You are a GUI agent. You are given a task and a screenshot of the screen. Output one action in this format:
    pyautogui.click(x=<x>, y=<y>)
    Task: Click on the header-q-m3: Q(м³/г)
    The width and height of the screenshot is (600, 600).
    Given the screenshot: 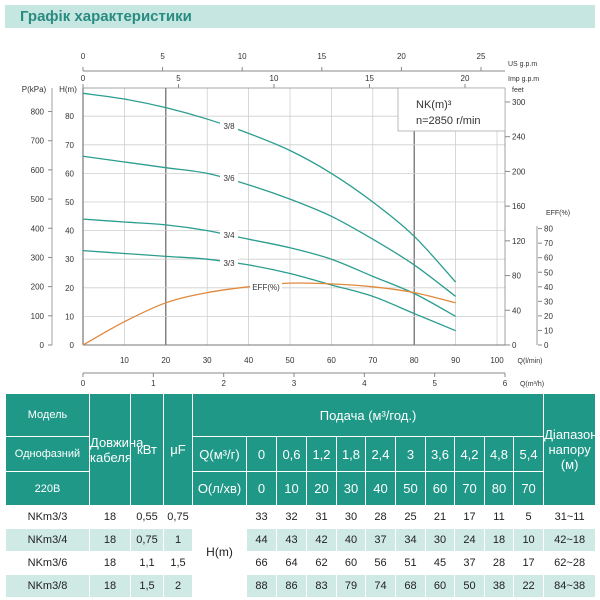 What is the action you would take?
    pyautogui.click(x=219, y=454)
    